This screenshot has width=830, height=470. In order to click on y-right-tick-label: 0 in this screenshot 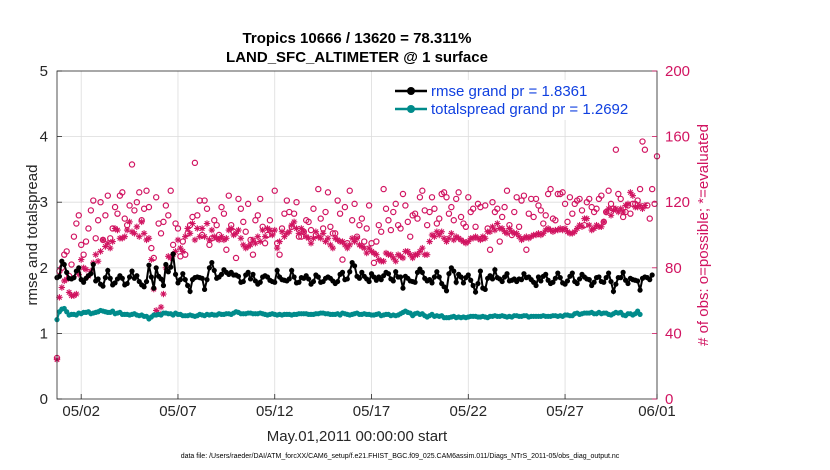, I will do `click(669, 399)`.